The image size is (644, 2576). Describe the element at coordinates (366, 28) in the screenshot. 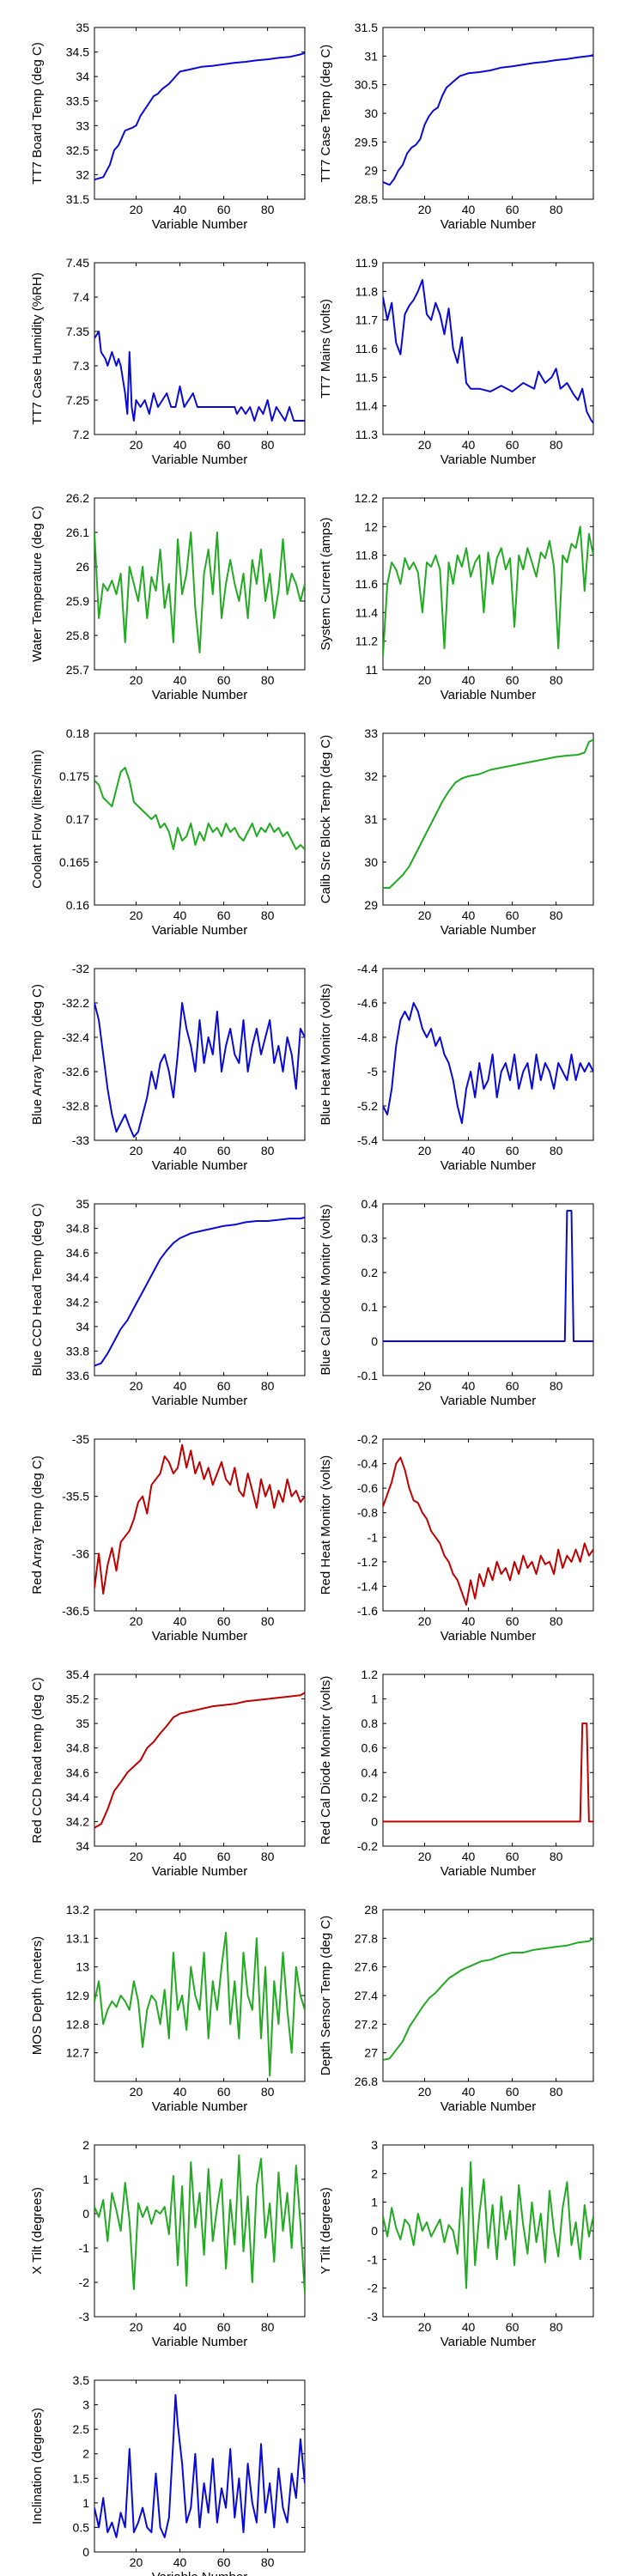

I see `y-tick-label: 31.5` at that location.